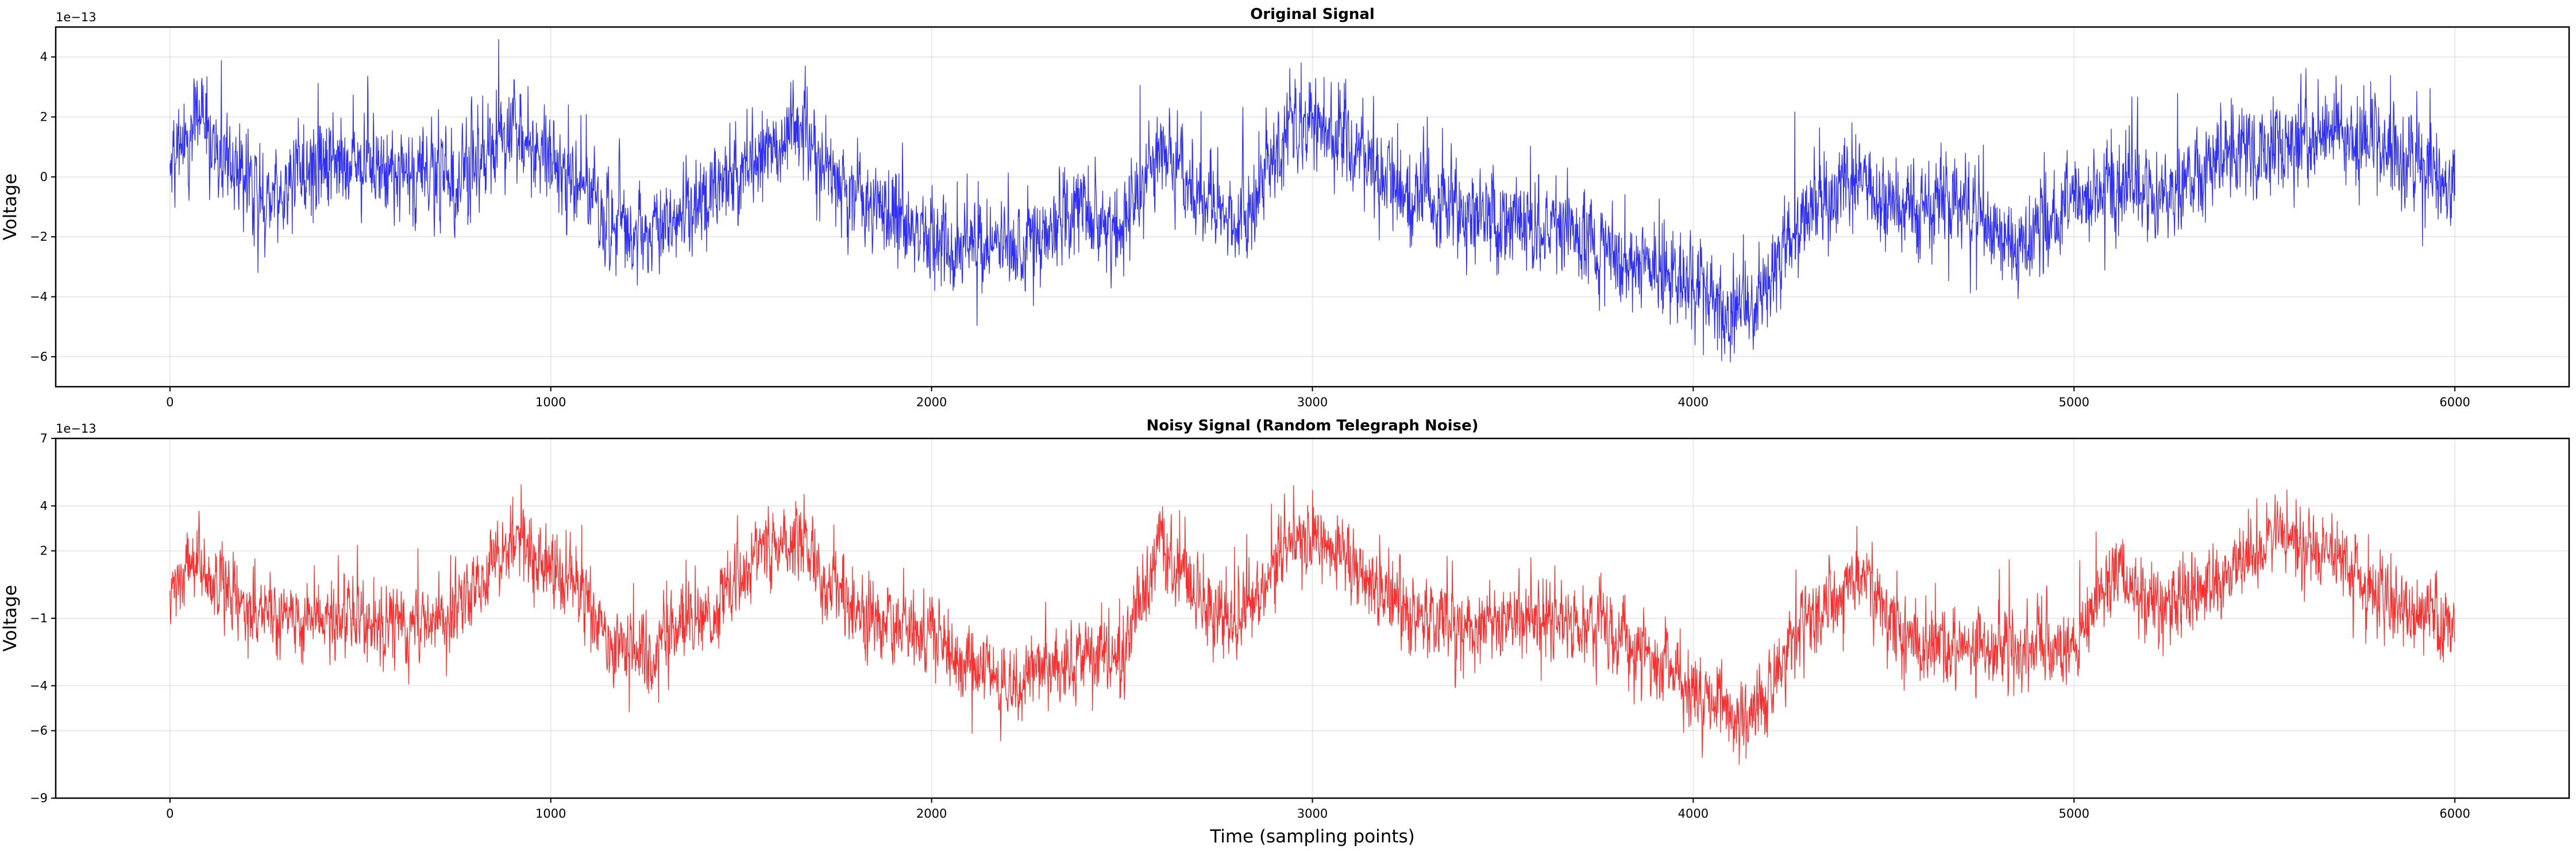 This screenshot has height=851, width=2576. What do you see at coordinates (2455, 814) in the screenshot?
I see `noisy-signal-x-tick-label: 6000` at bounding box center [2455, 814].